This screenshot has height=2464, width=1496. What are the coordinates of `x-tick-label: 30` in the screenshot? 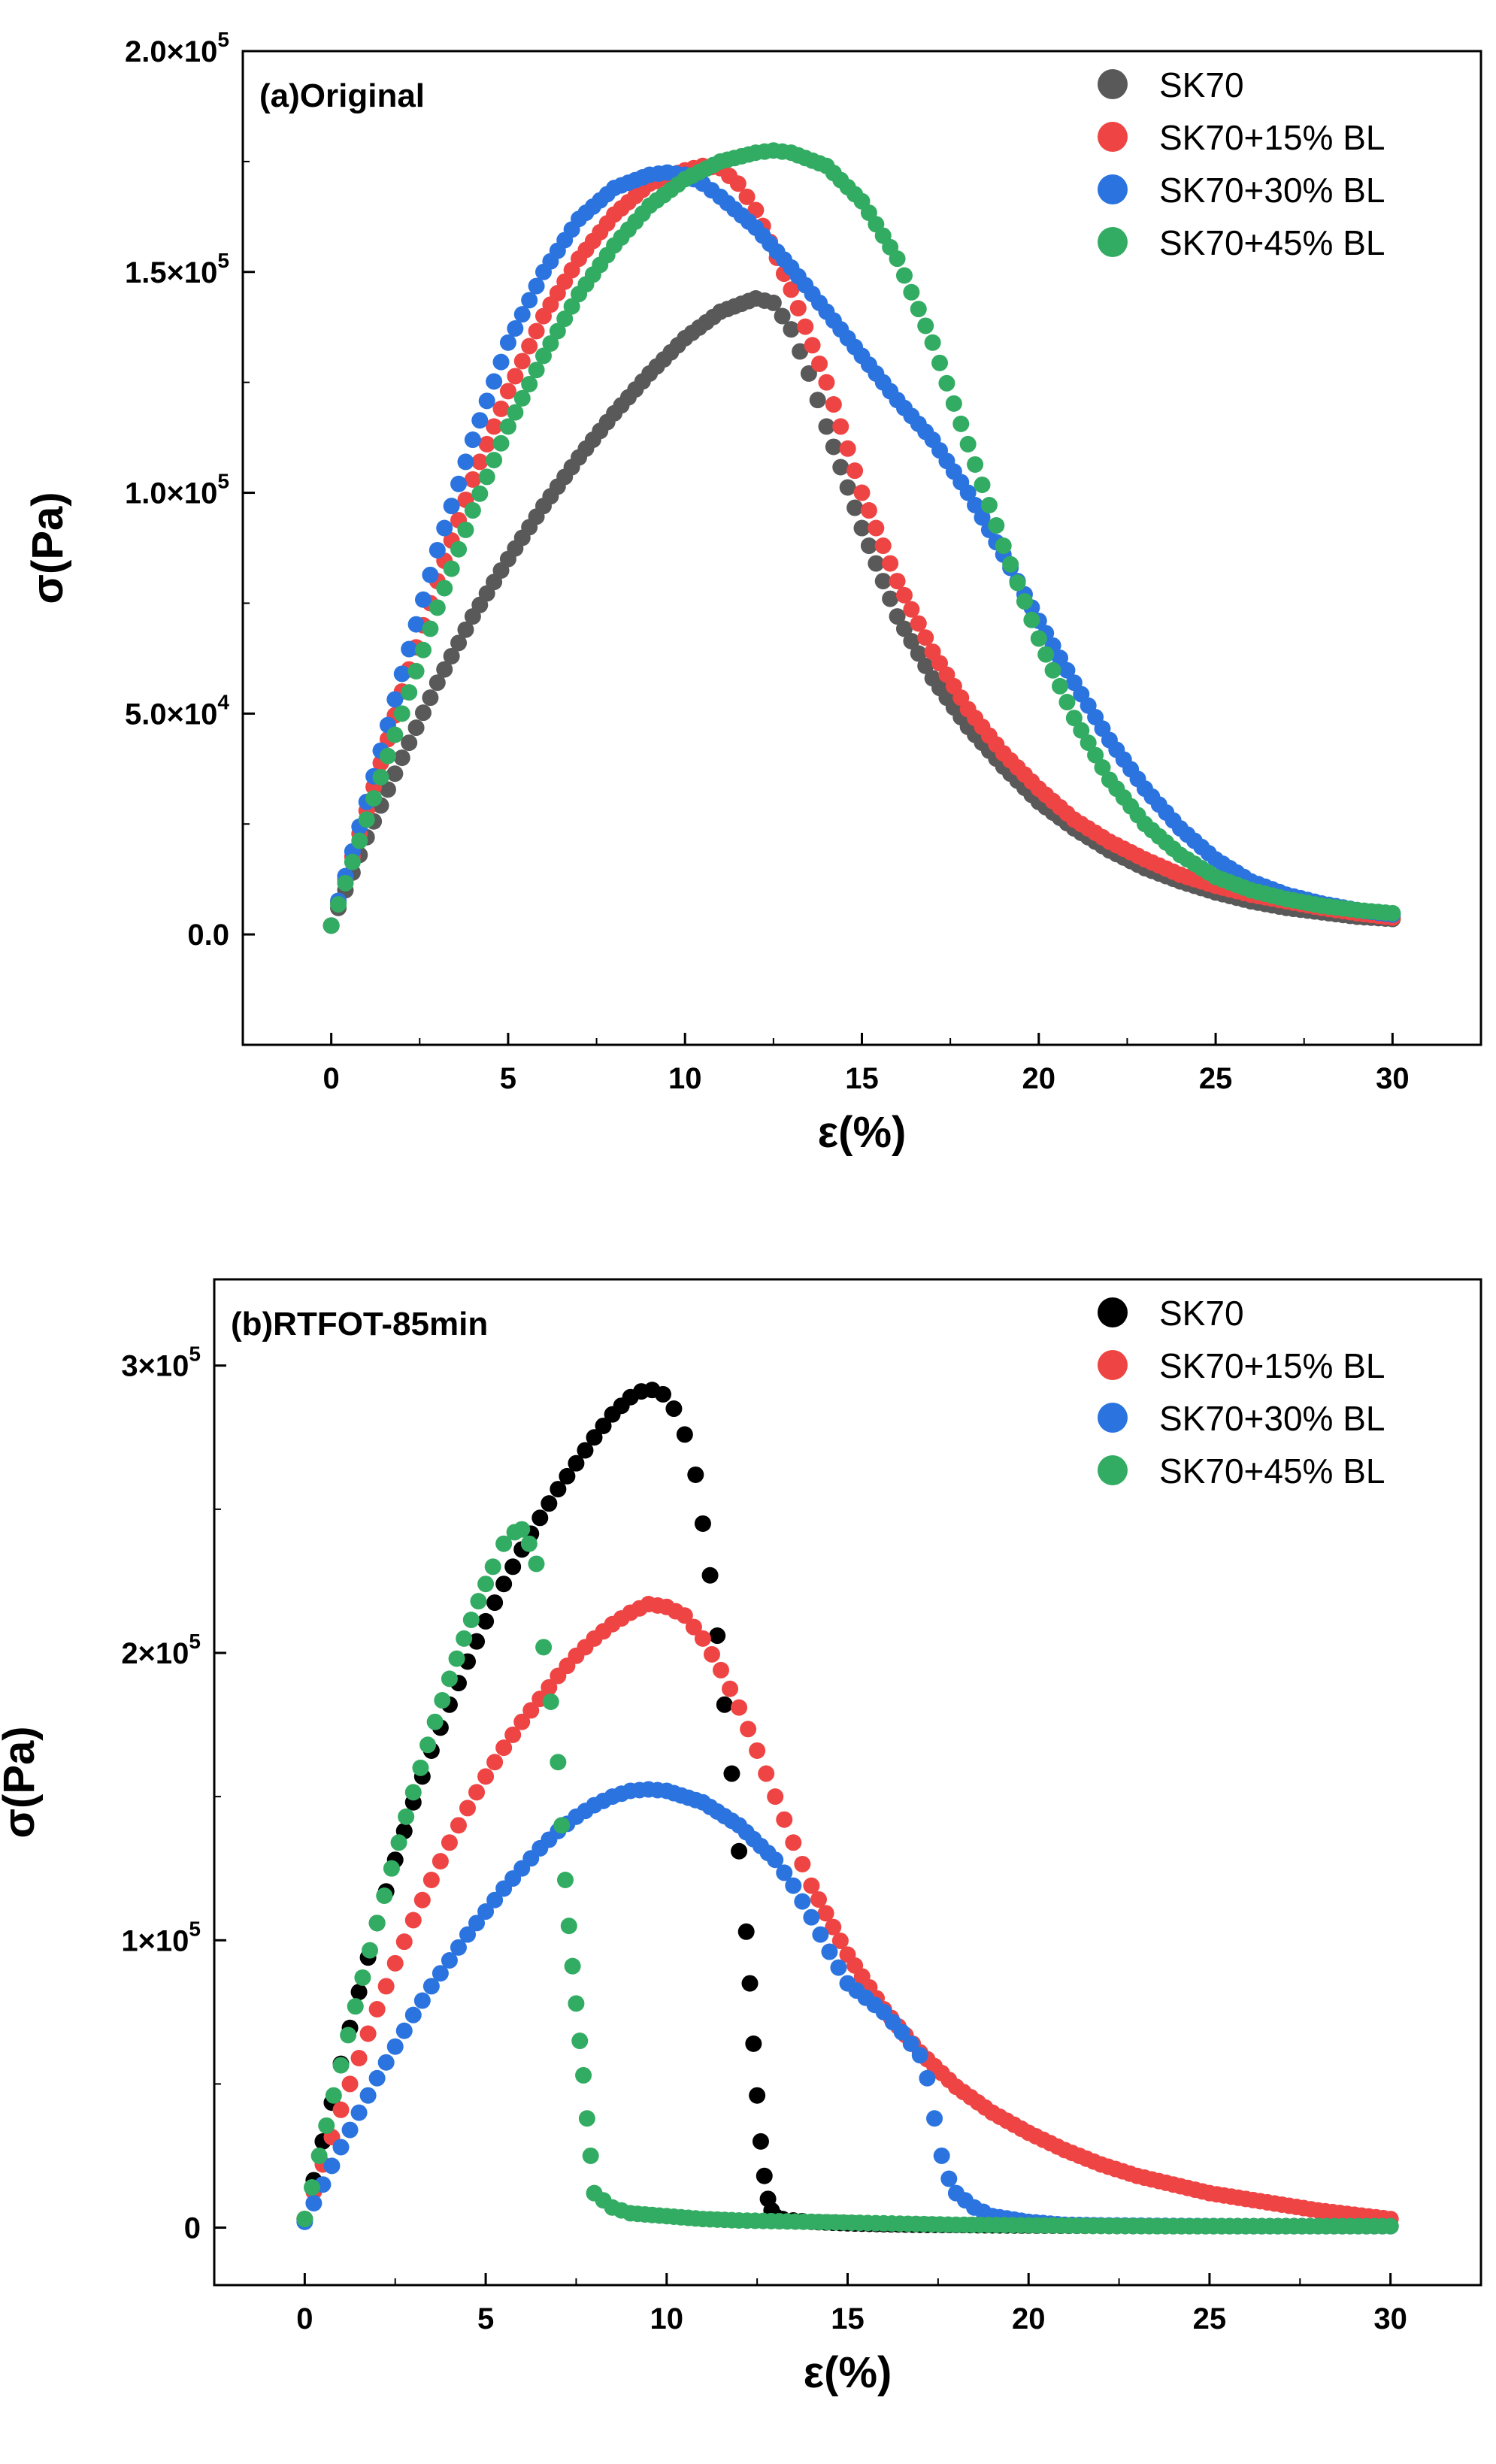 It's located at (1390, 2318).